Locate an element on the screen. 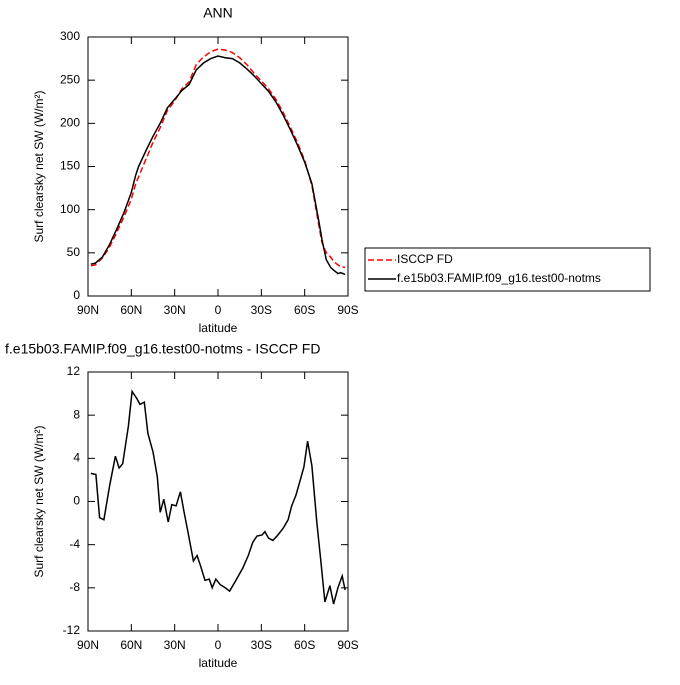 The height and width of the screenshot is (685, 680). legend-box is located at coordinates (507, 269).